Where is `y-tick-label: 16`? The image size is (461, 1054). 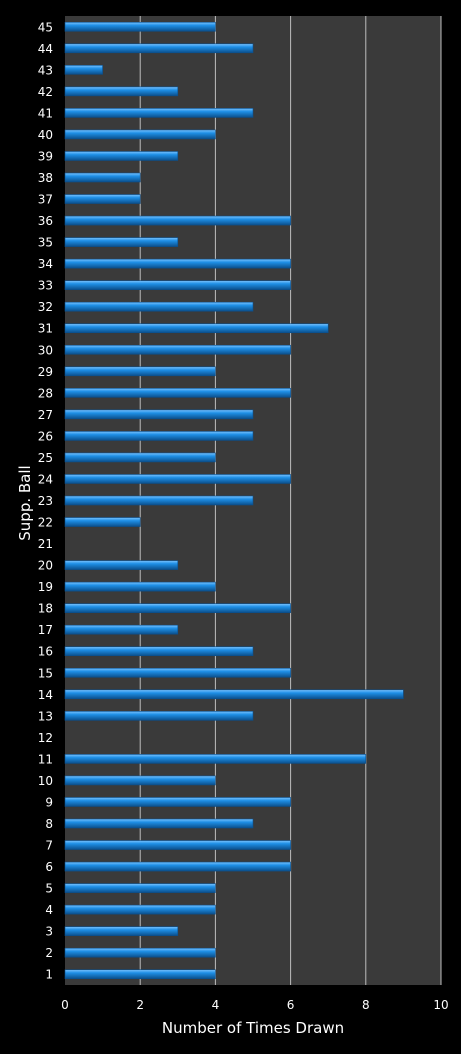
y-tick-label: 16 is located at coordinates (45, 652).